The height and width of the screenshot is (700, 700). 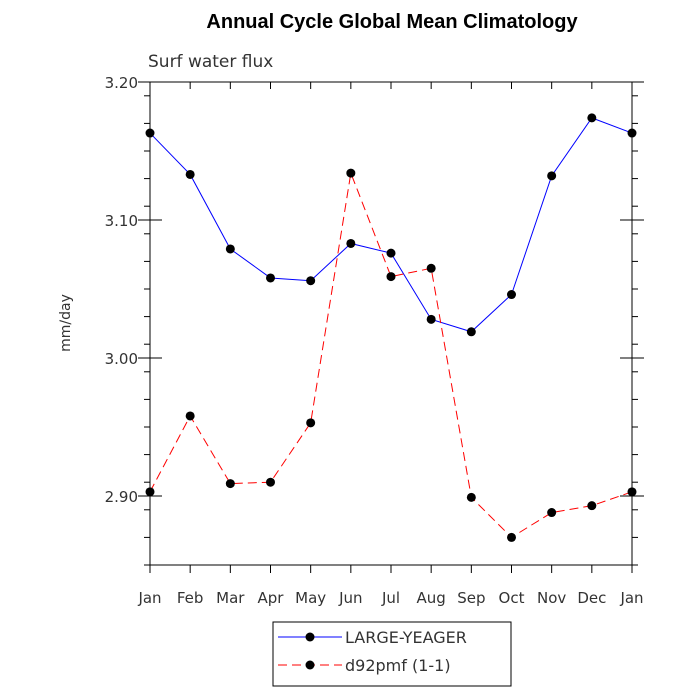 I want to click on x-tick-label: Jul, so click(x=390, y=598).